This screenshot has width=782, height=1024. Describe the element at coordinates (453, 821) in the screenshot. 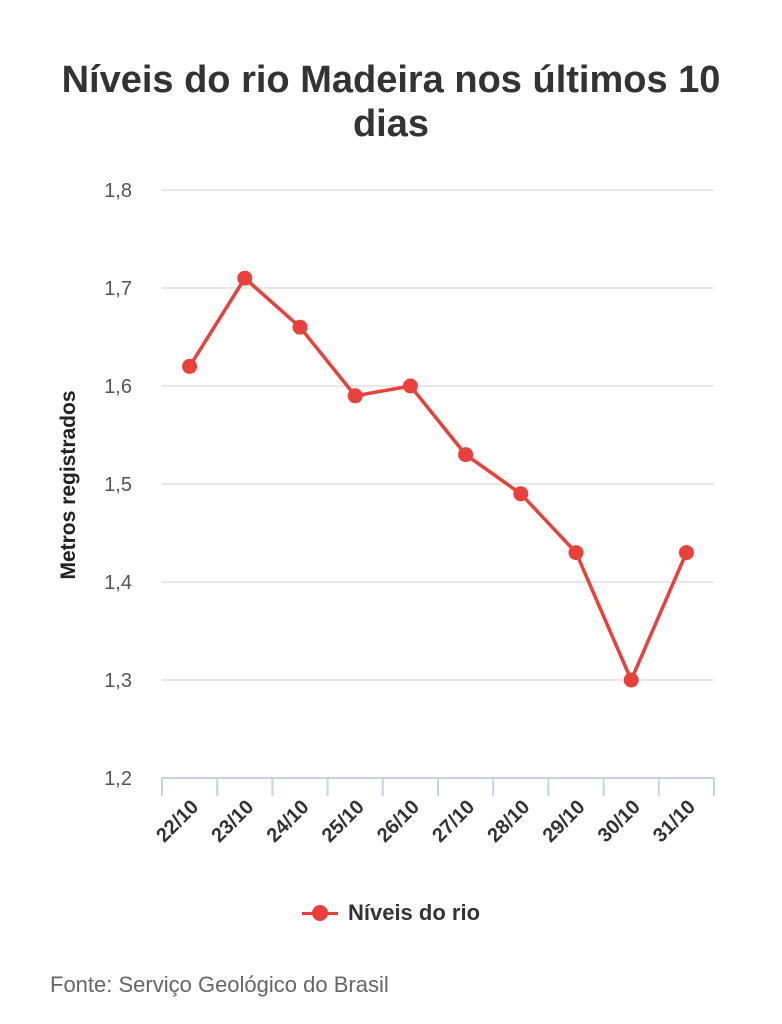

I see `x-tick-label: 27/10` at that location.